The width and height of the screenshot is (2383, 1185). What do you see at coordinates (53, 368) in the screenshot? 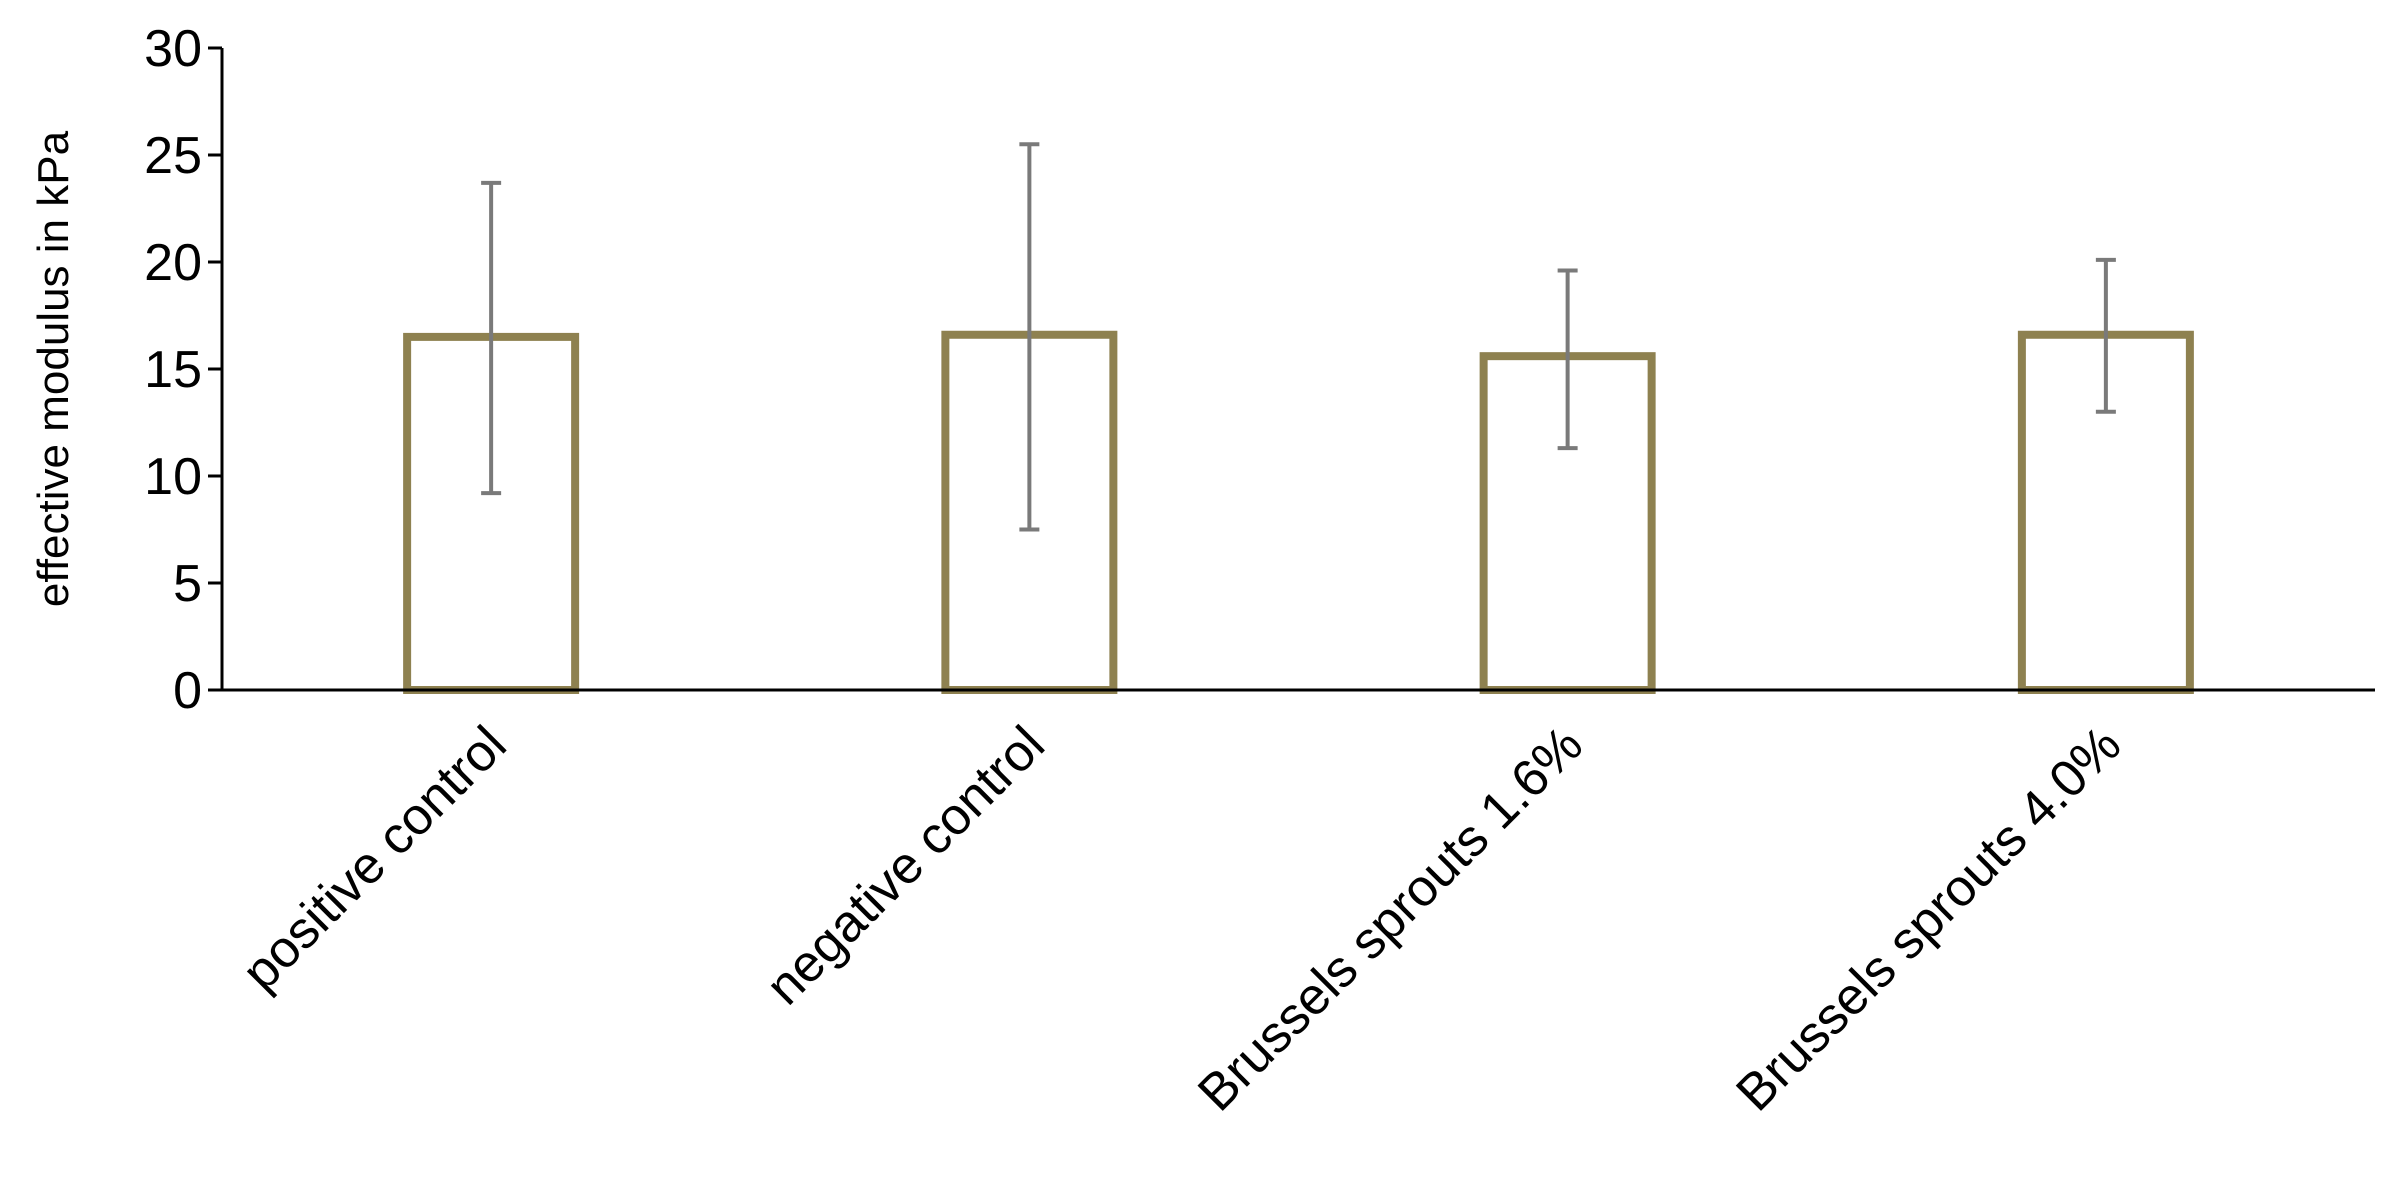
I see `y-axis-title: effective modulus in kPa` at bounding box center [53, 368].